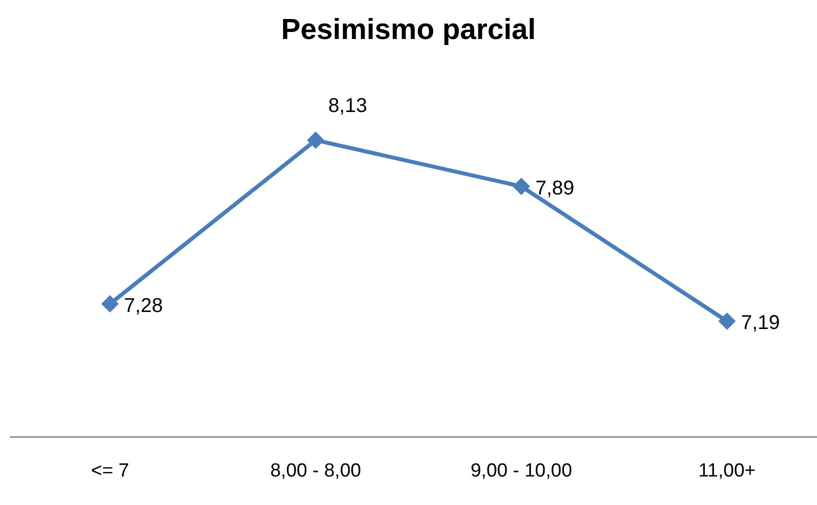 The height and width of the screenshot is (505, 817). Describe the element at coordinates (316, 471) in the screenshot. I see `x-tick-label: 8,00 - 8,00` at that location.